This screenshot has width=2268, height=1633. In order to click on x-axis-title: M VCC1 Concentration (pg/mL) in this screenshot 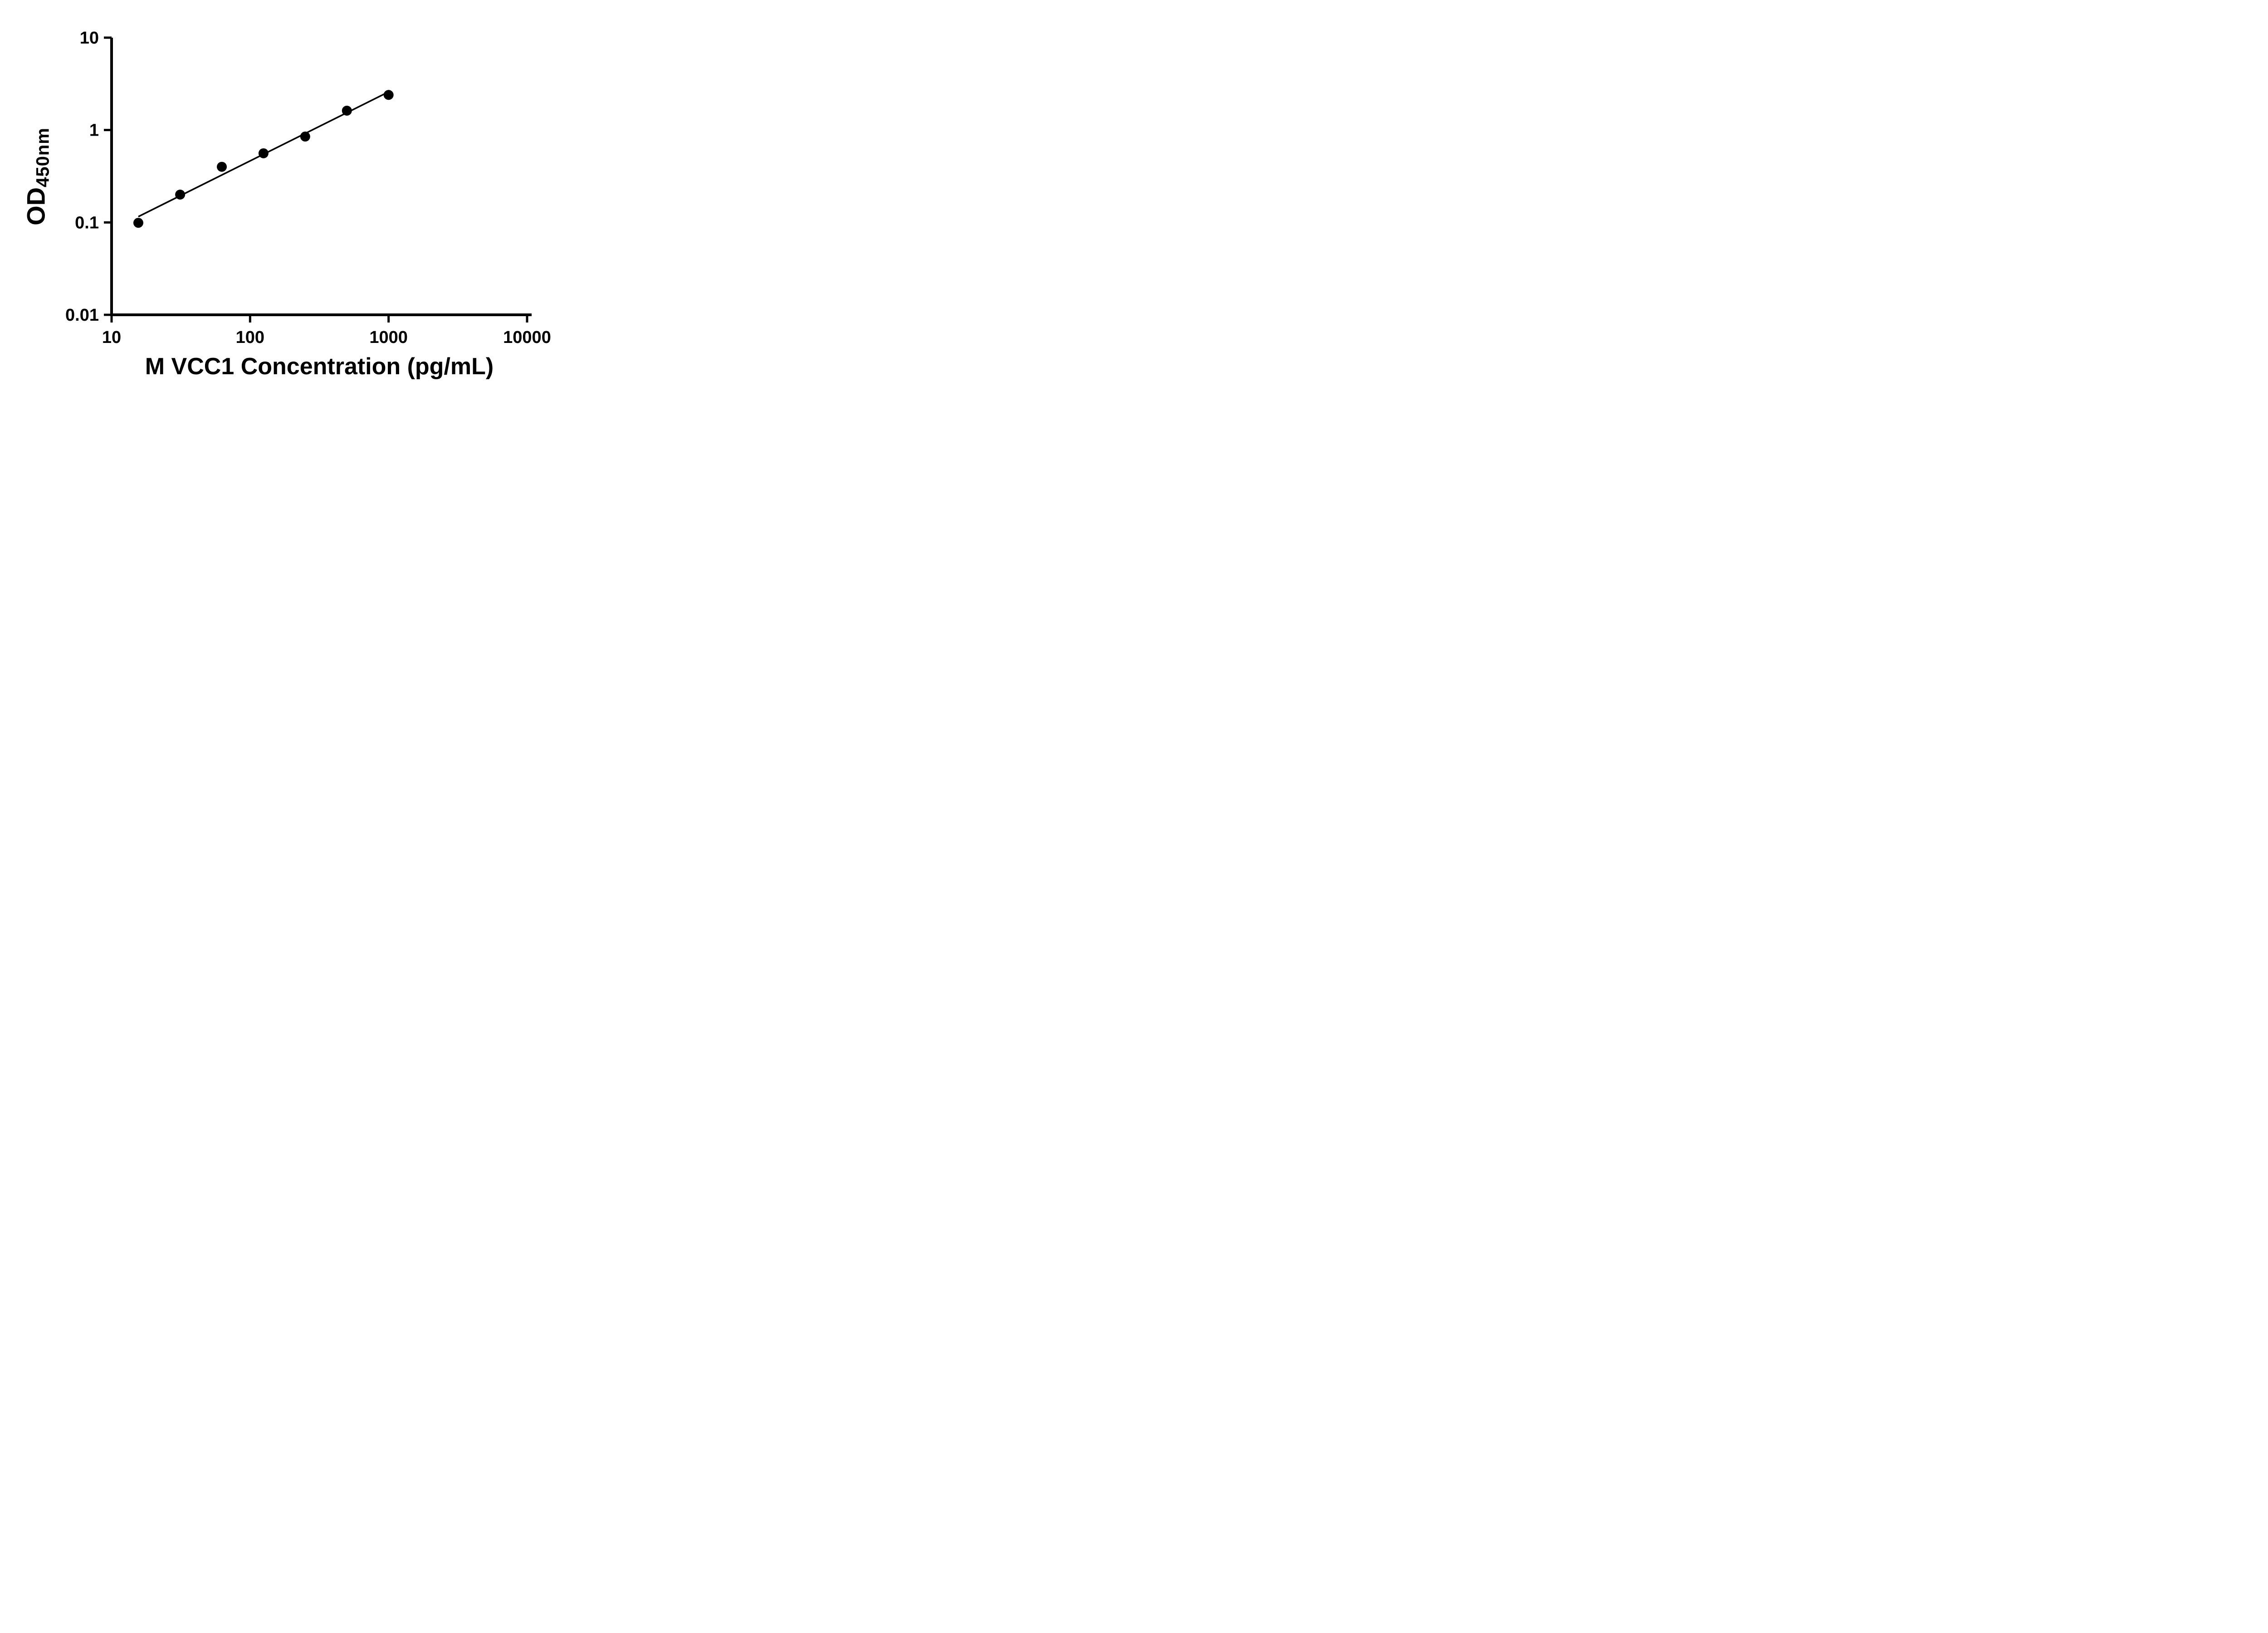, I will do `click(319, 366)`.